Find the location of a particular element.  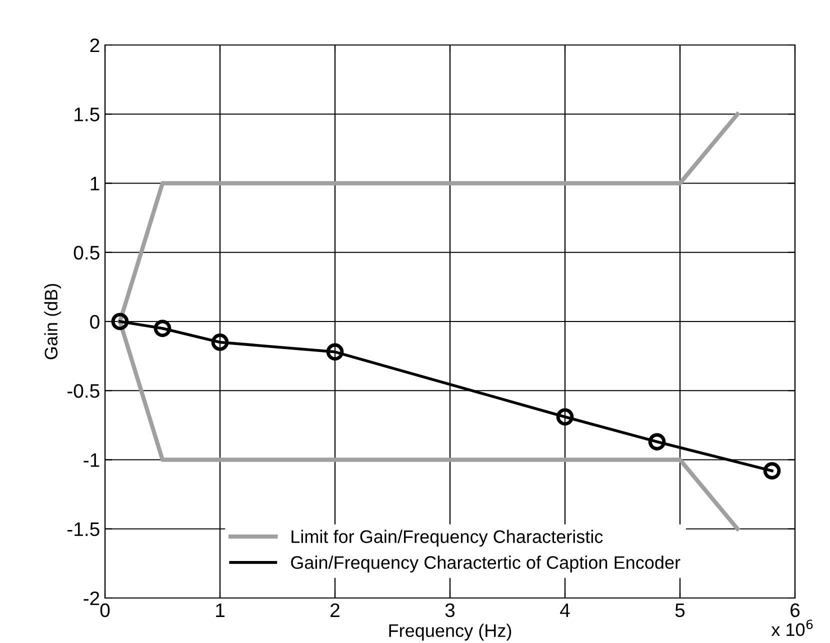

text: x 10$^{6}$ is located at coordinates (792, 628).